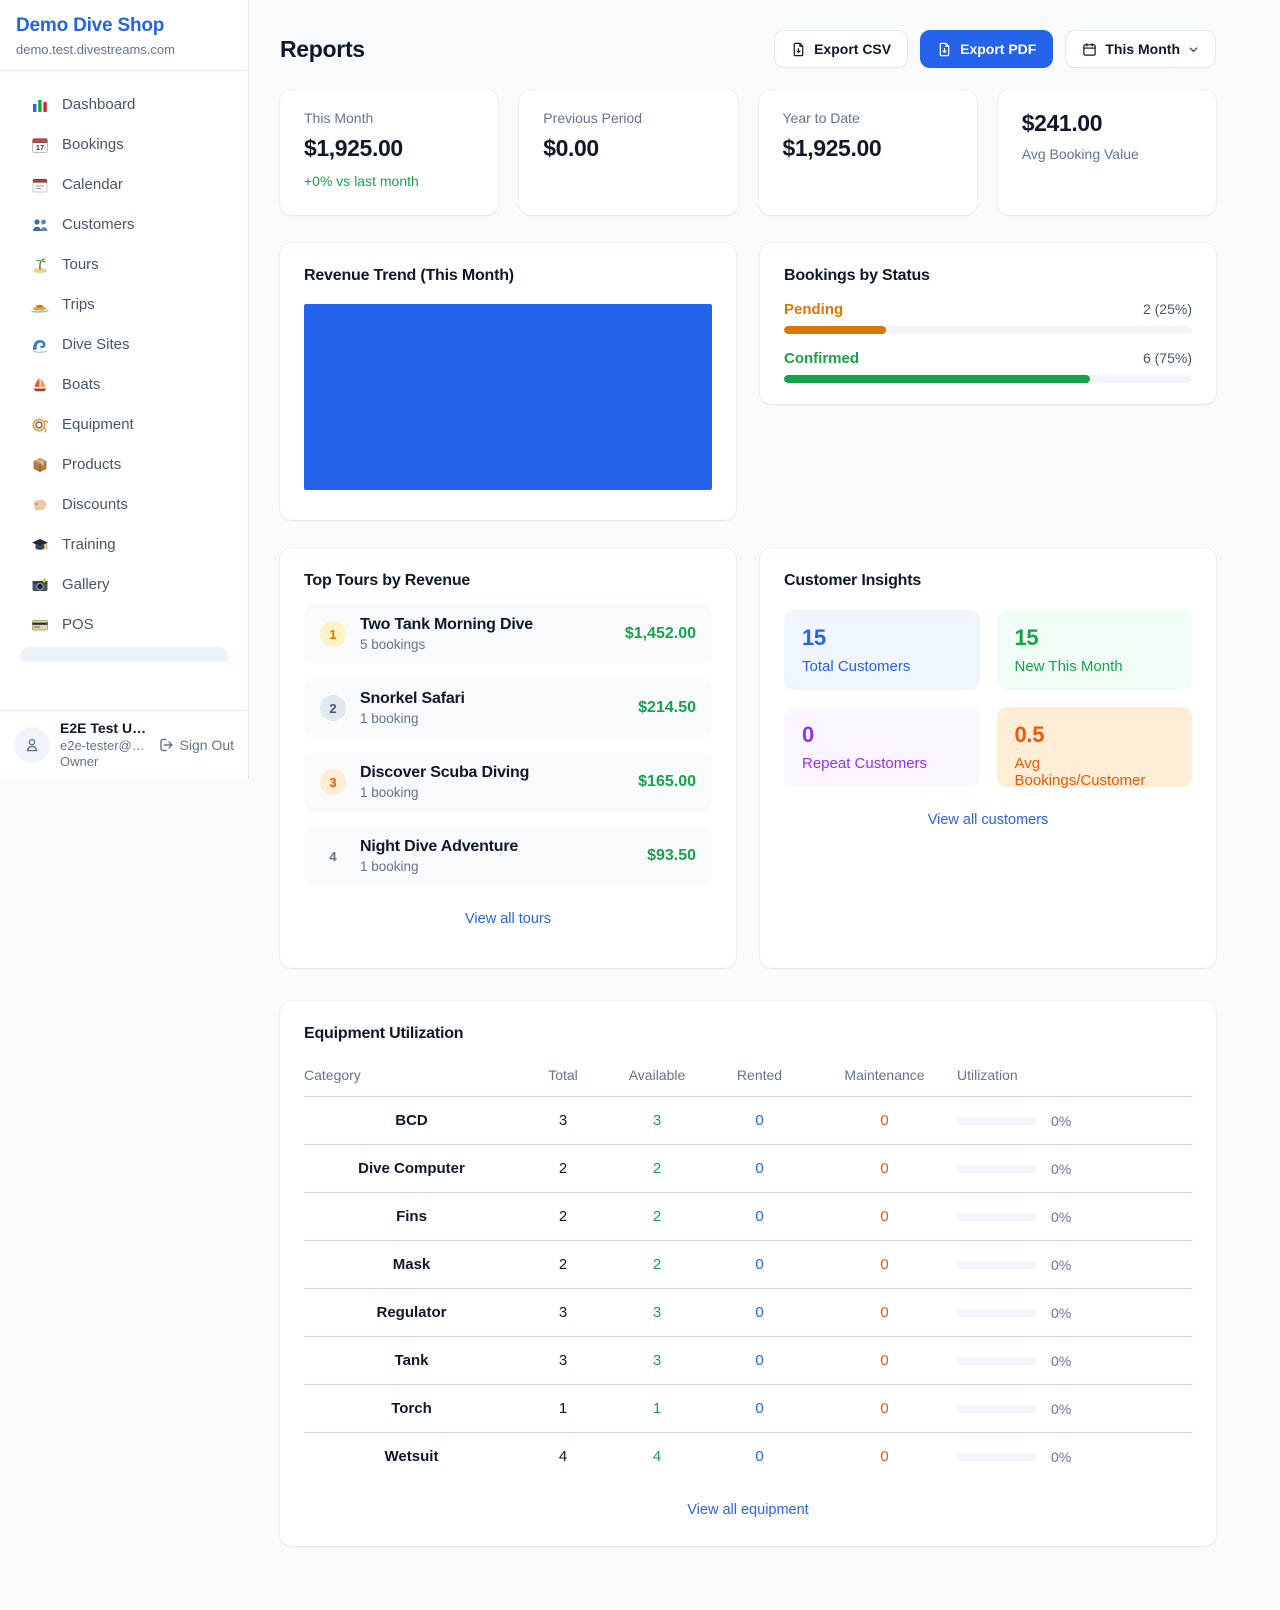  I want to click on export-csv-button: Export CSV, so click(841, 49).